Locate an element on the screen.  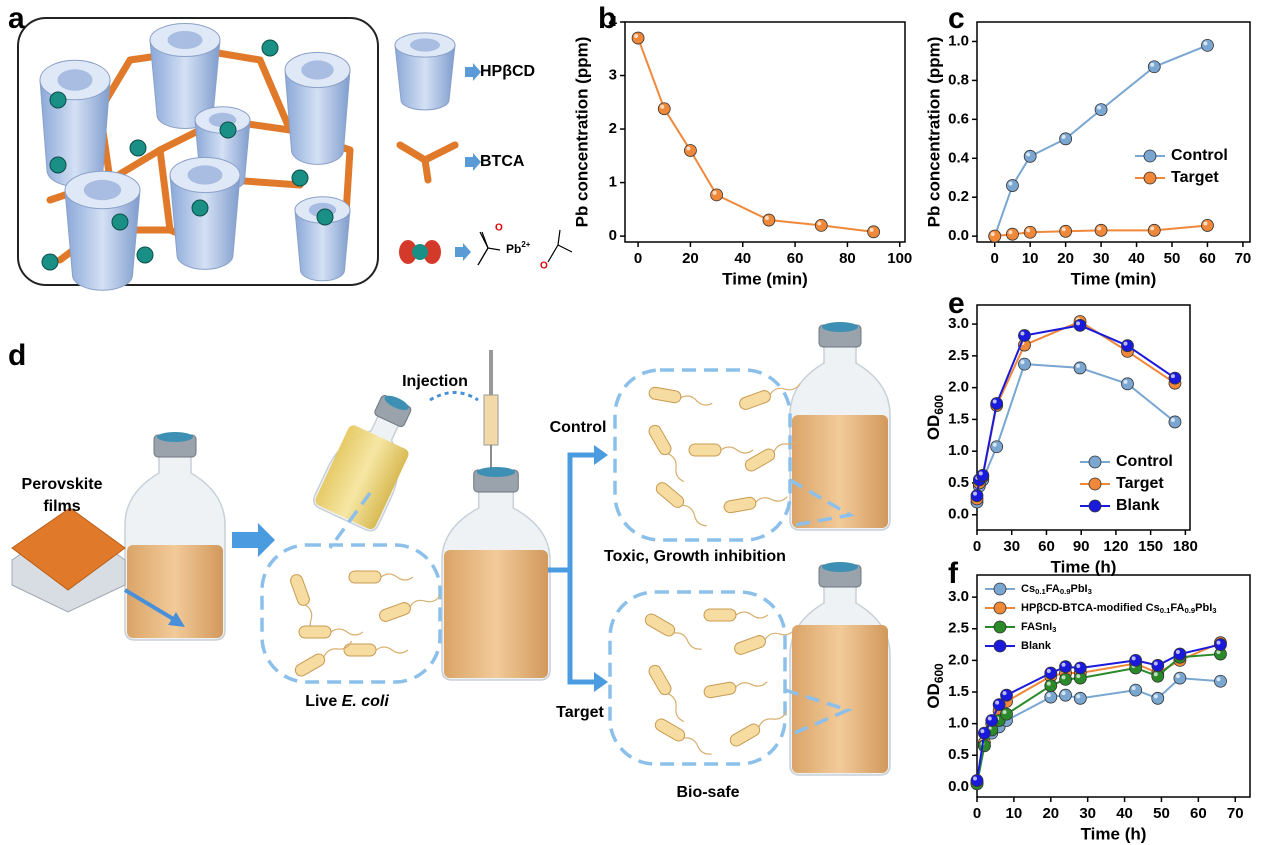
x-tick-label: 60 is located at coordinates (1207, 258).